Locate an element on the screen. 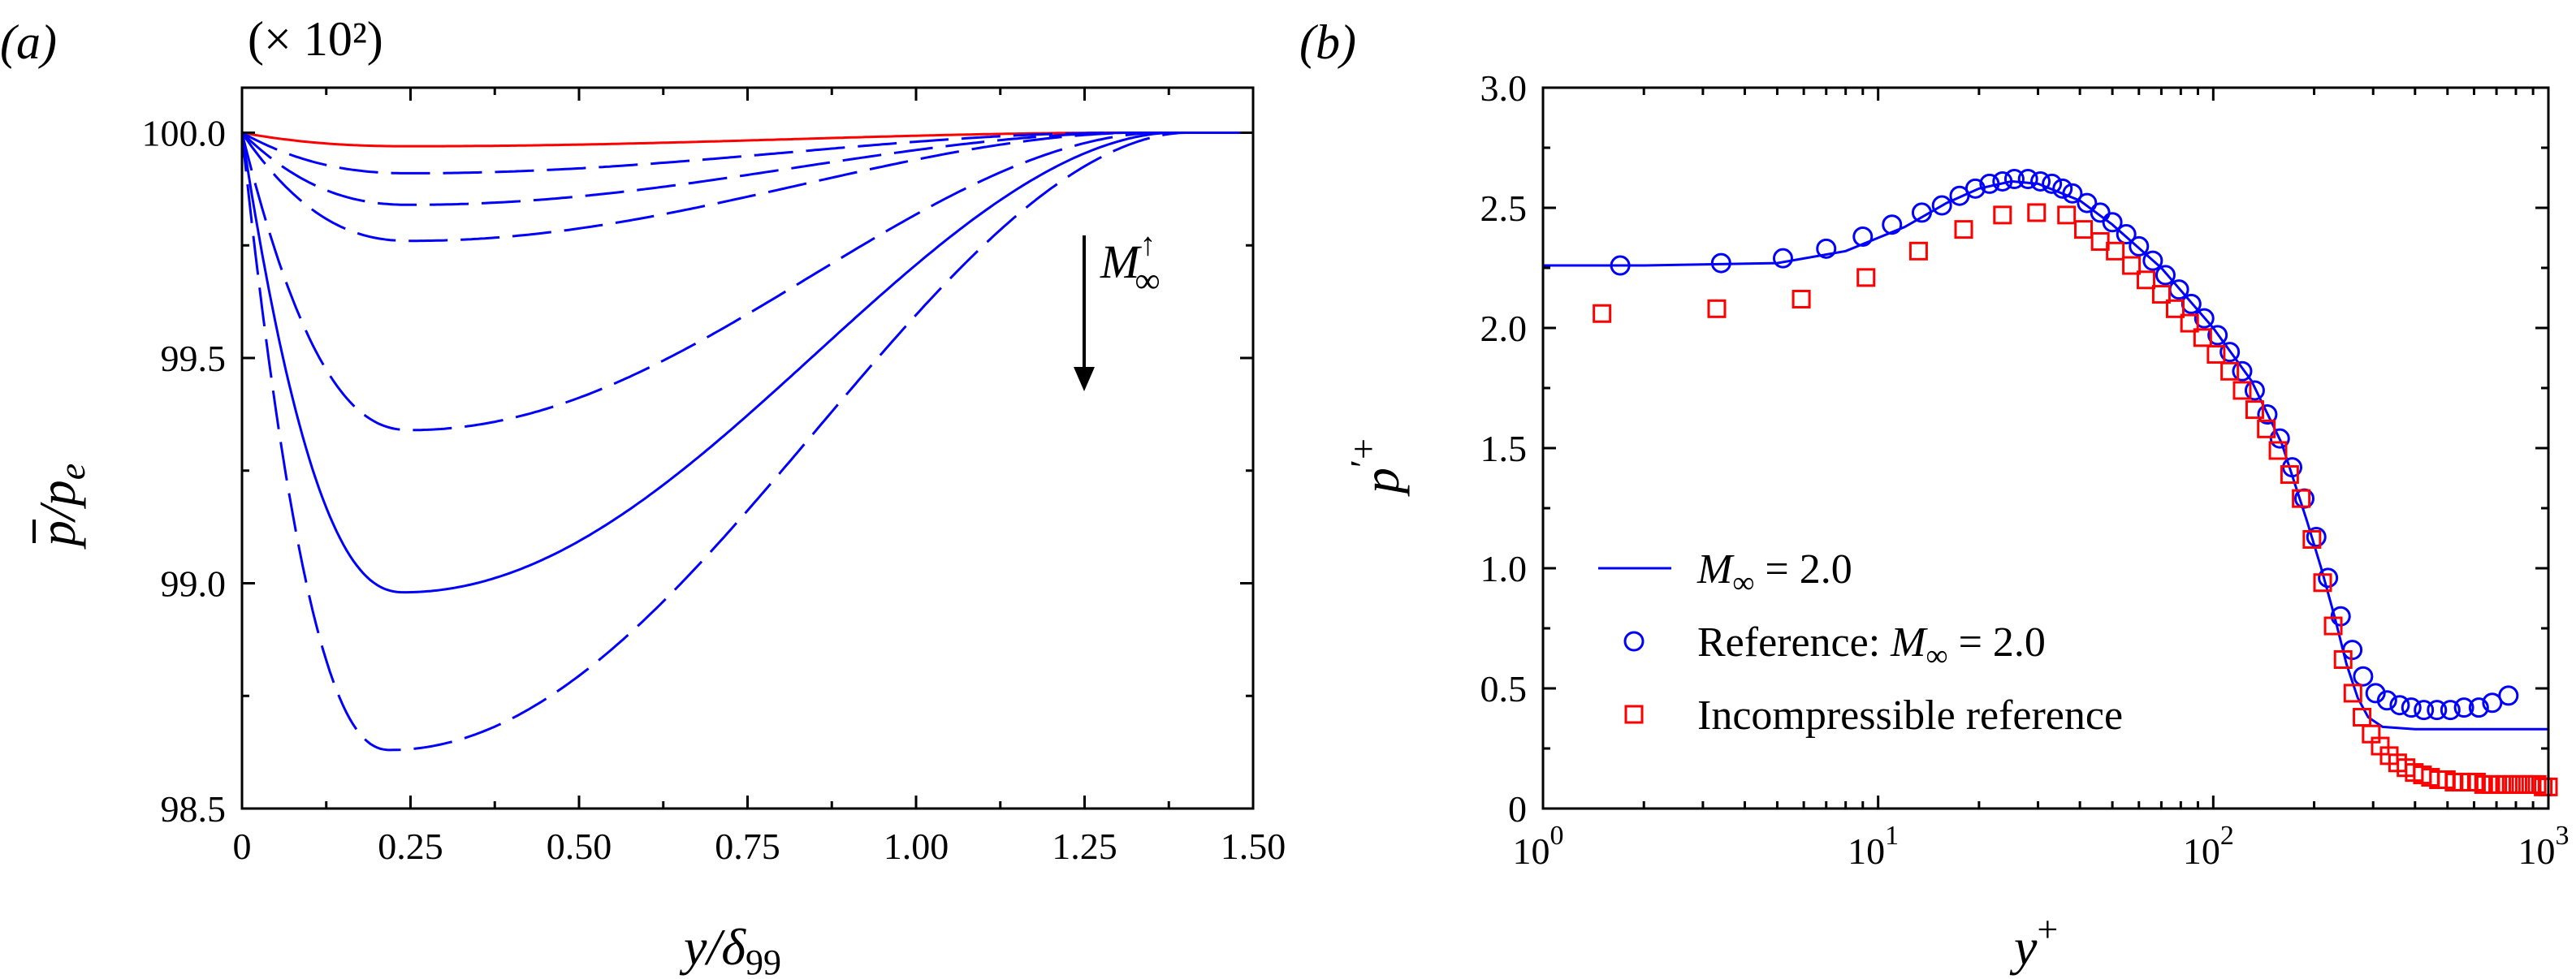  legend-square-marker is located at coordinates (1634, 714).